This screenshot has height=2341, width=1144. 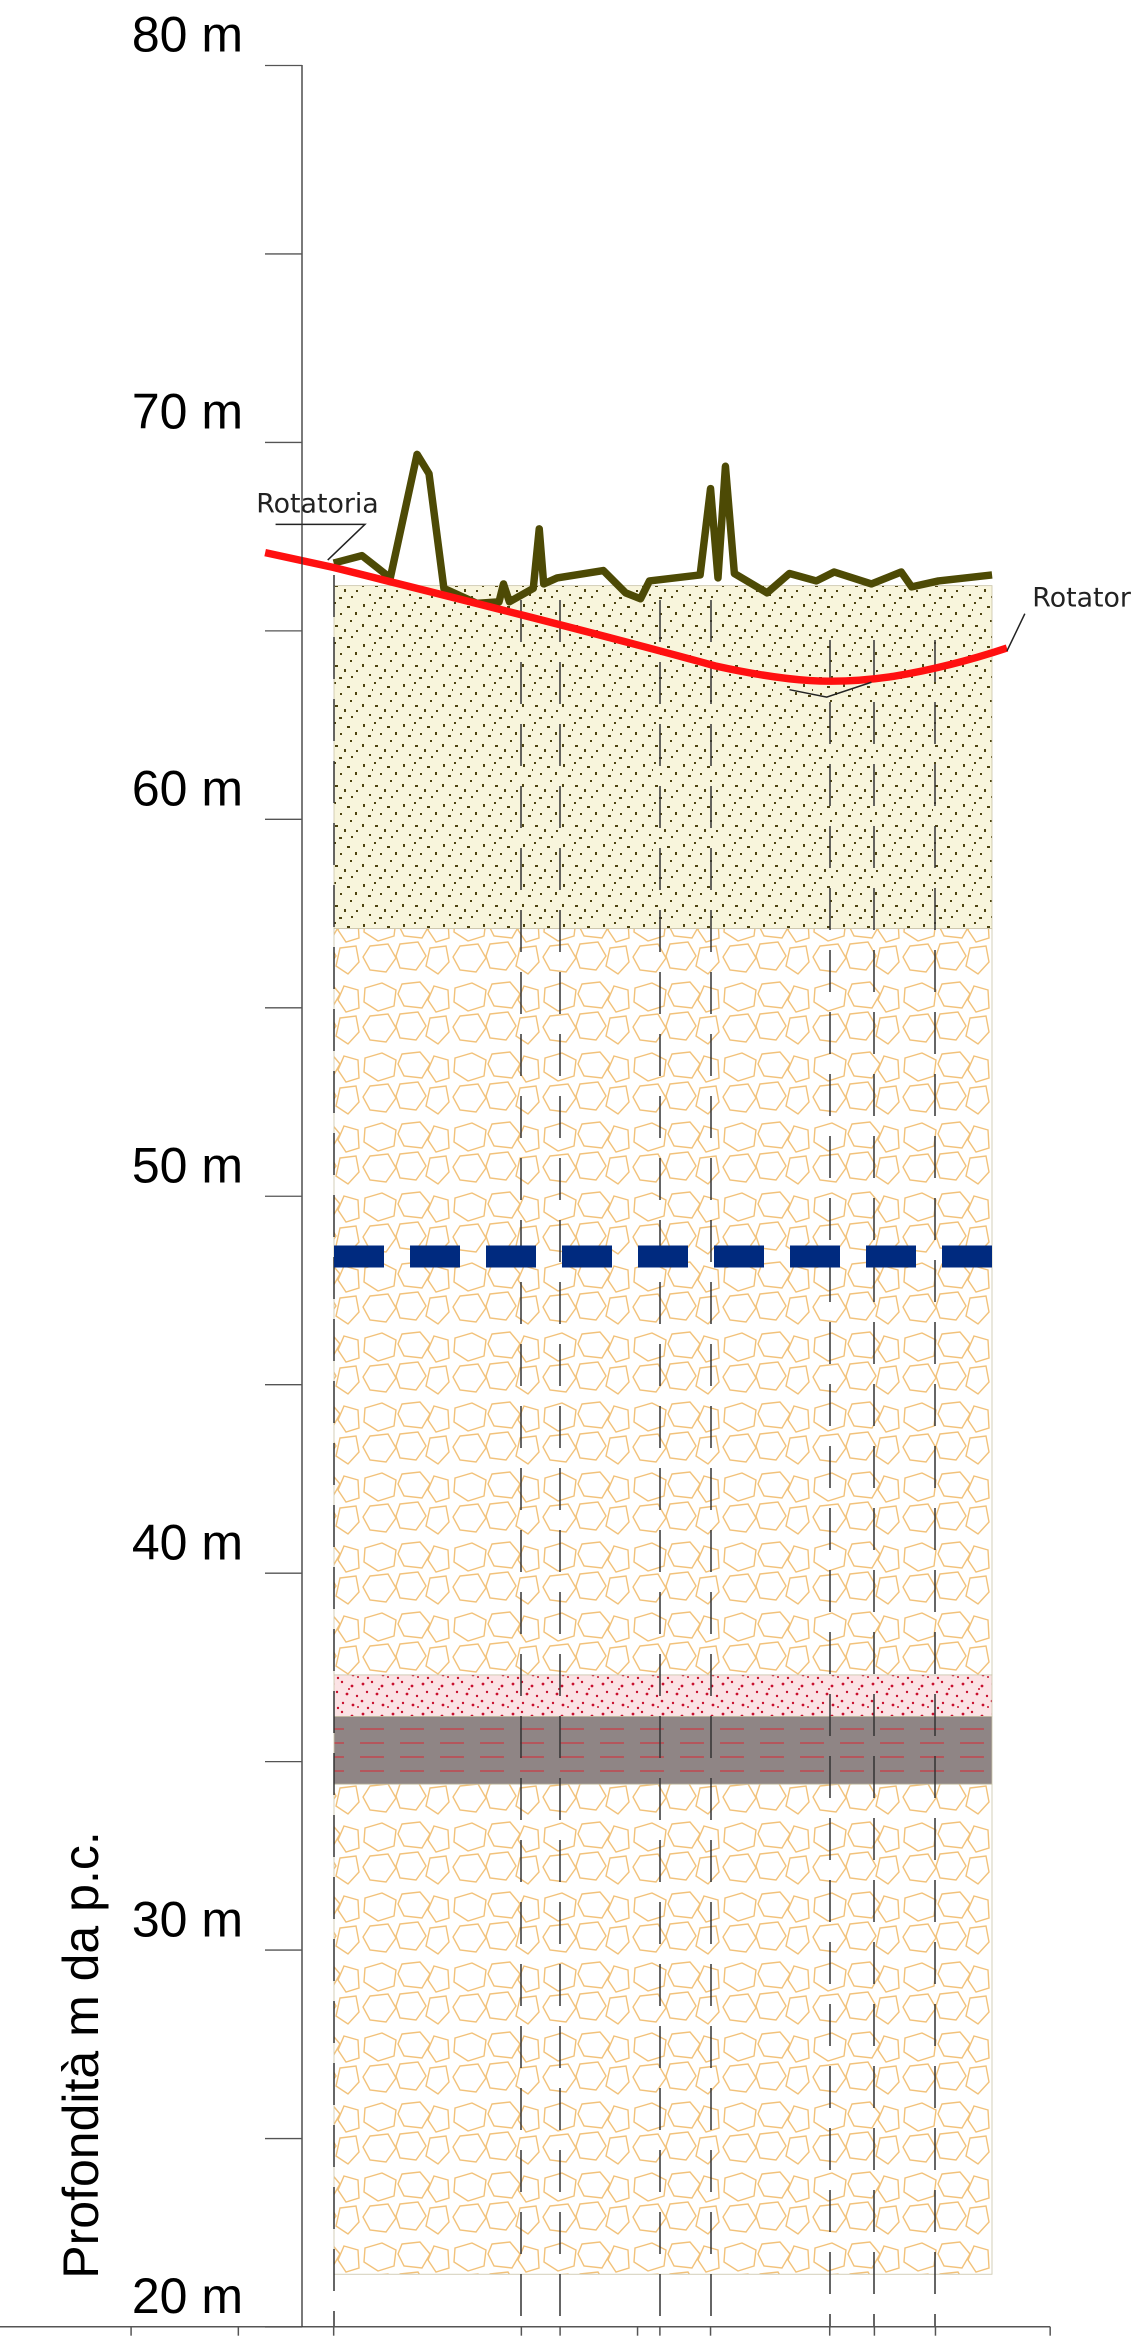 I want to click on y-axis-ticks: 20 m 30 m 40 m 50 m 60 m 70 m 80 m, so click(x=217, y=1167).